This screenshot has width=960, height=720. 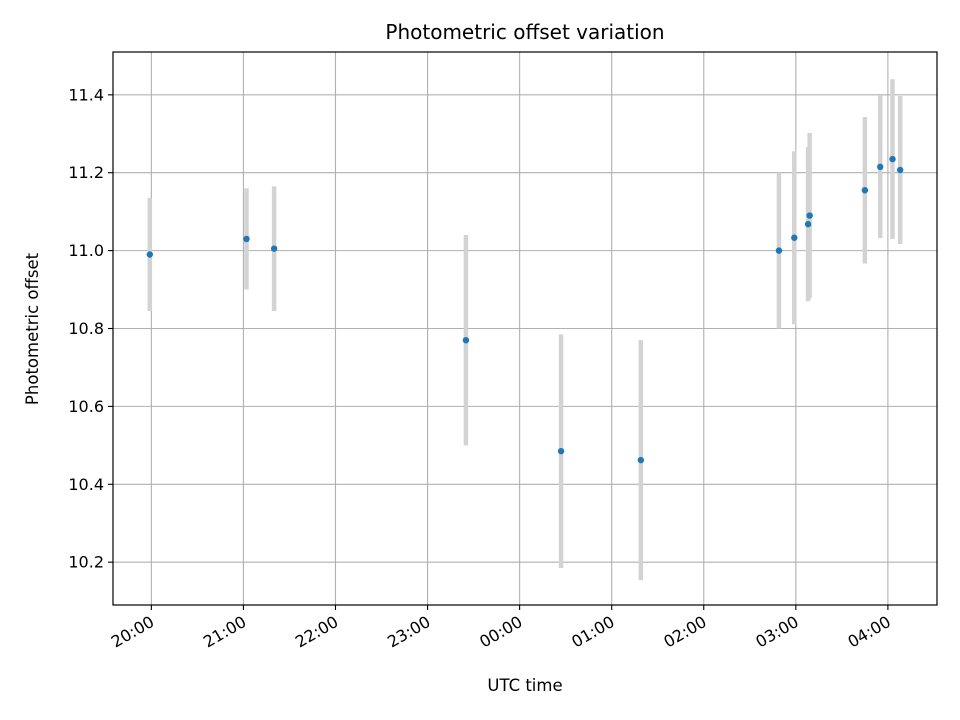 What do you see at coordinates (524, 32) in the screenshot?
I see `chart-title: Photometric offset variation` at bounding box center [524, 32].